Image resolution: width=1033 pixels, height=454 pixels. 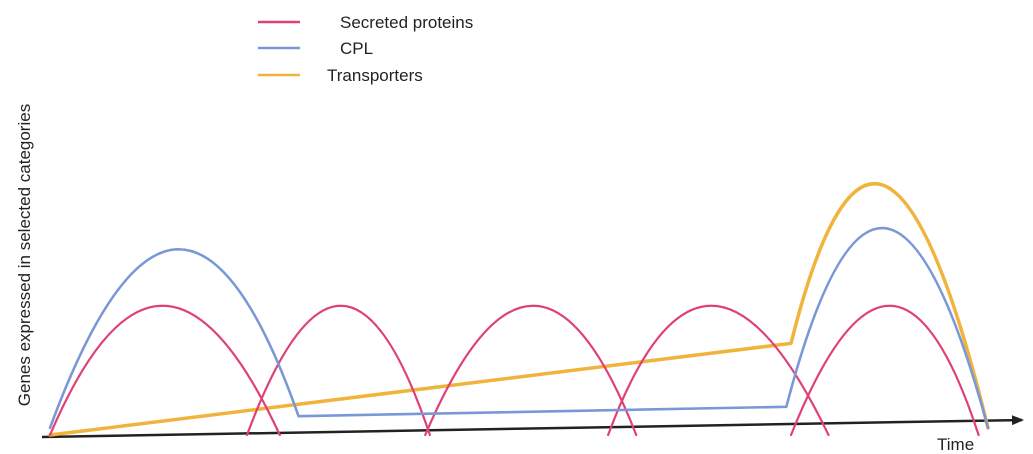 I want to click on legend: Secreted proteins CPL Transporters, so click(x=365, y=49).